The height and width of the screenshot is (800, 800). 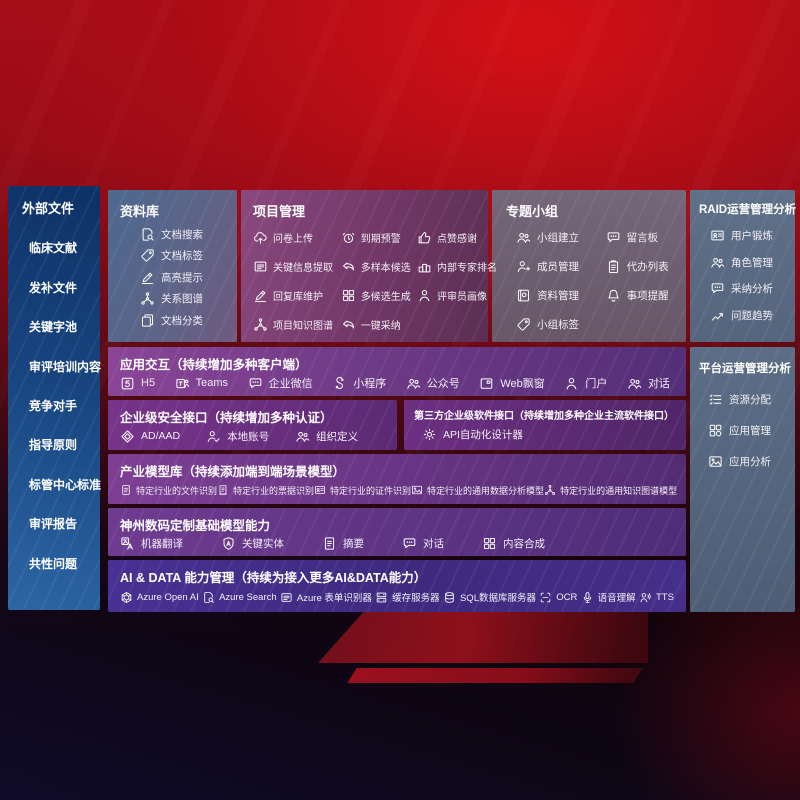 What do you see at coordinates (613, 266) in the screenshot?
I see `clipboard-icon` at bounding box center [613, 266].